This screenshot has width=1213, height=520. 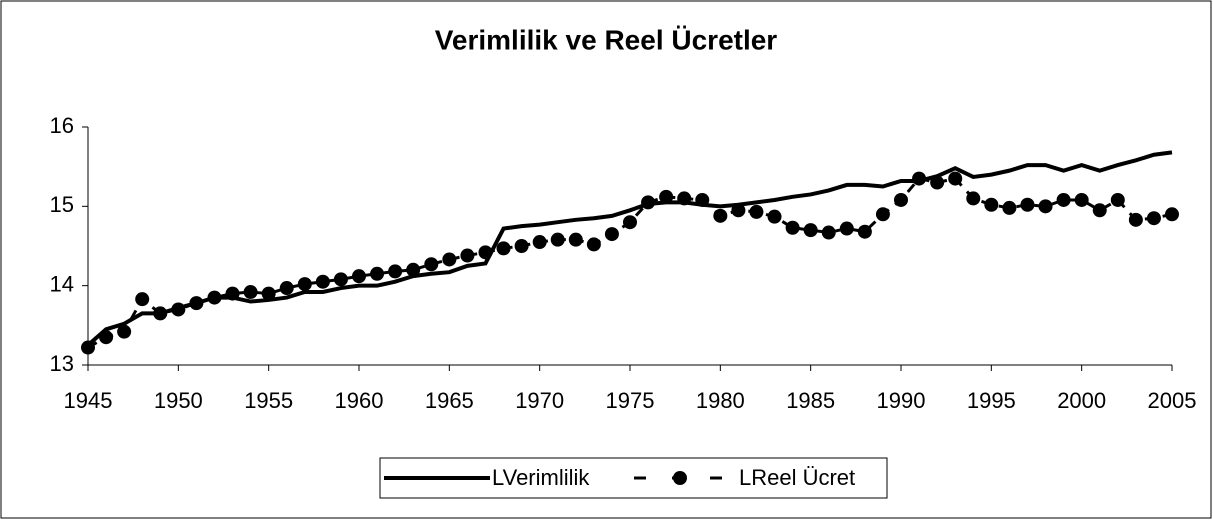 I want to click on y-tick-label: 16, so click(x=62, y=125).